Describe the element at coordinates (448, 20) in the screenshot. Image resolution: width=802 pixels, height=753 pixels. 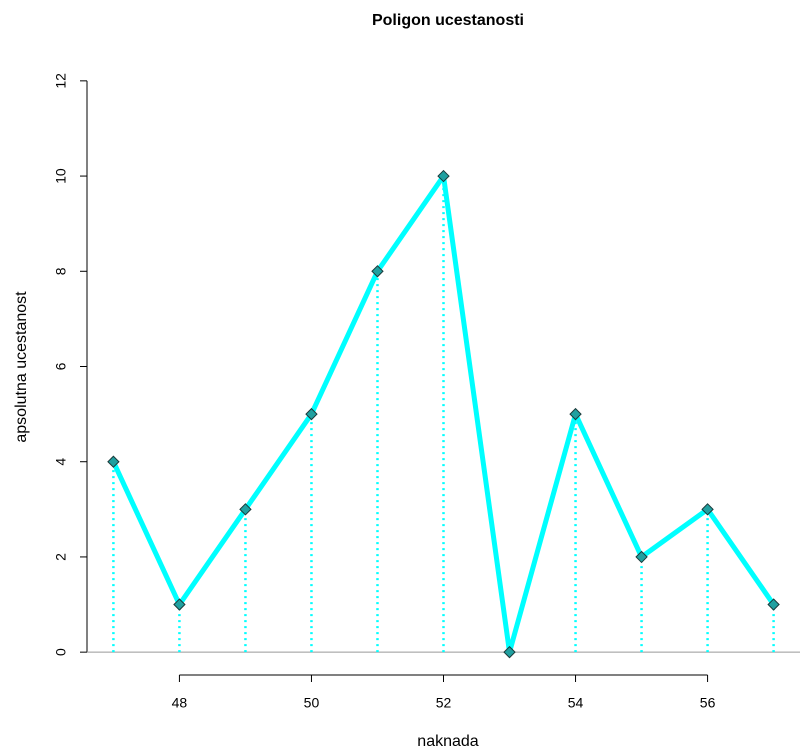
I see `chart-title: Poligon ucestanosti` at that location.